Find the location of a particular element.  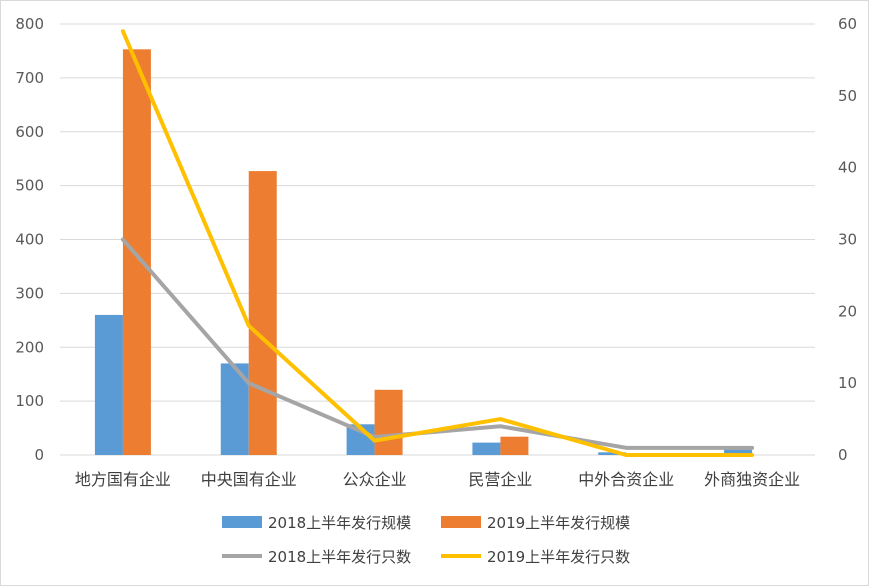

category-label: 中外合资企业 is located at coordinates (626, 479).